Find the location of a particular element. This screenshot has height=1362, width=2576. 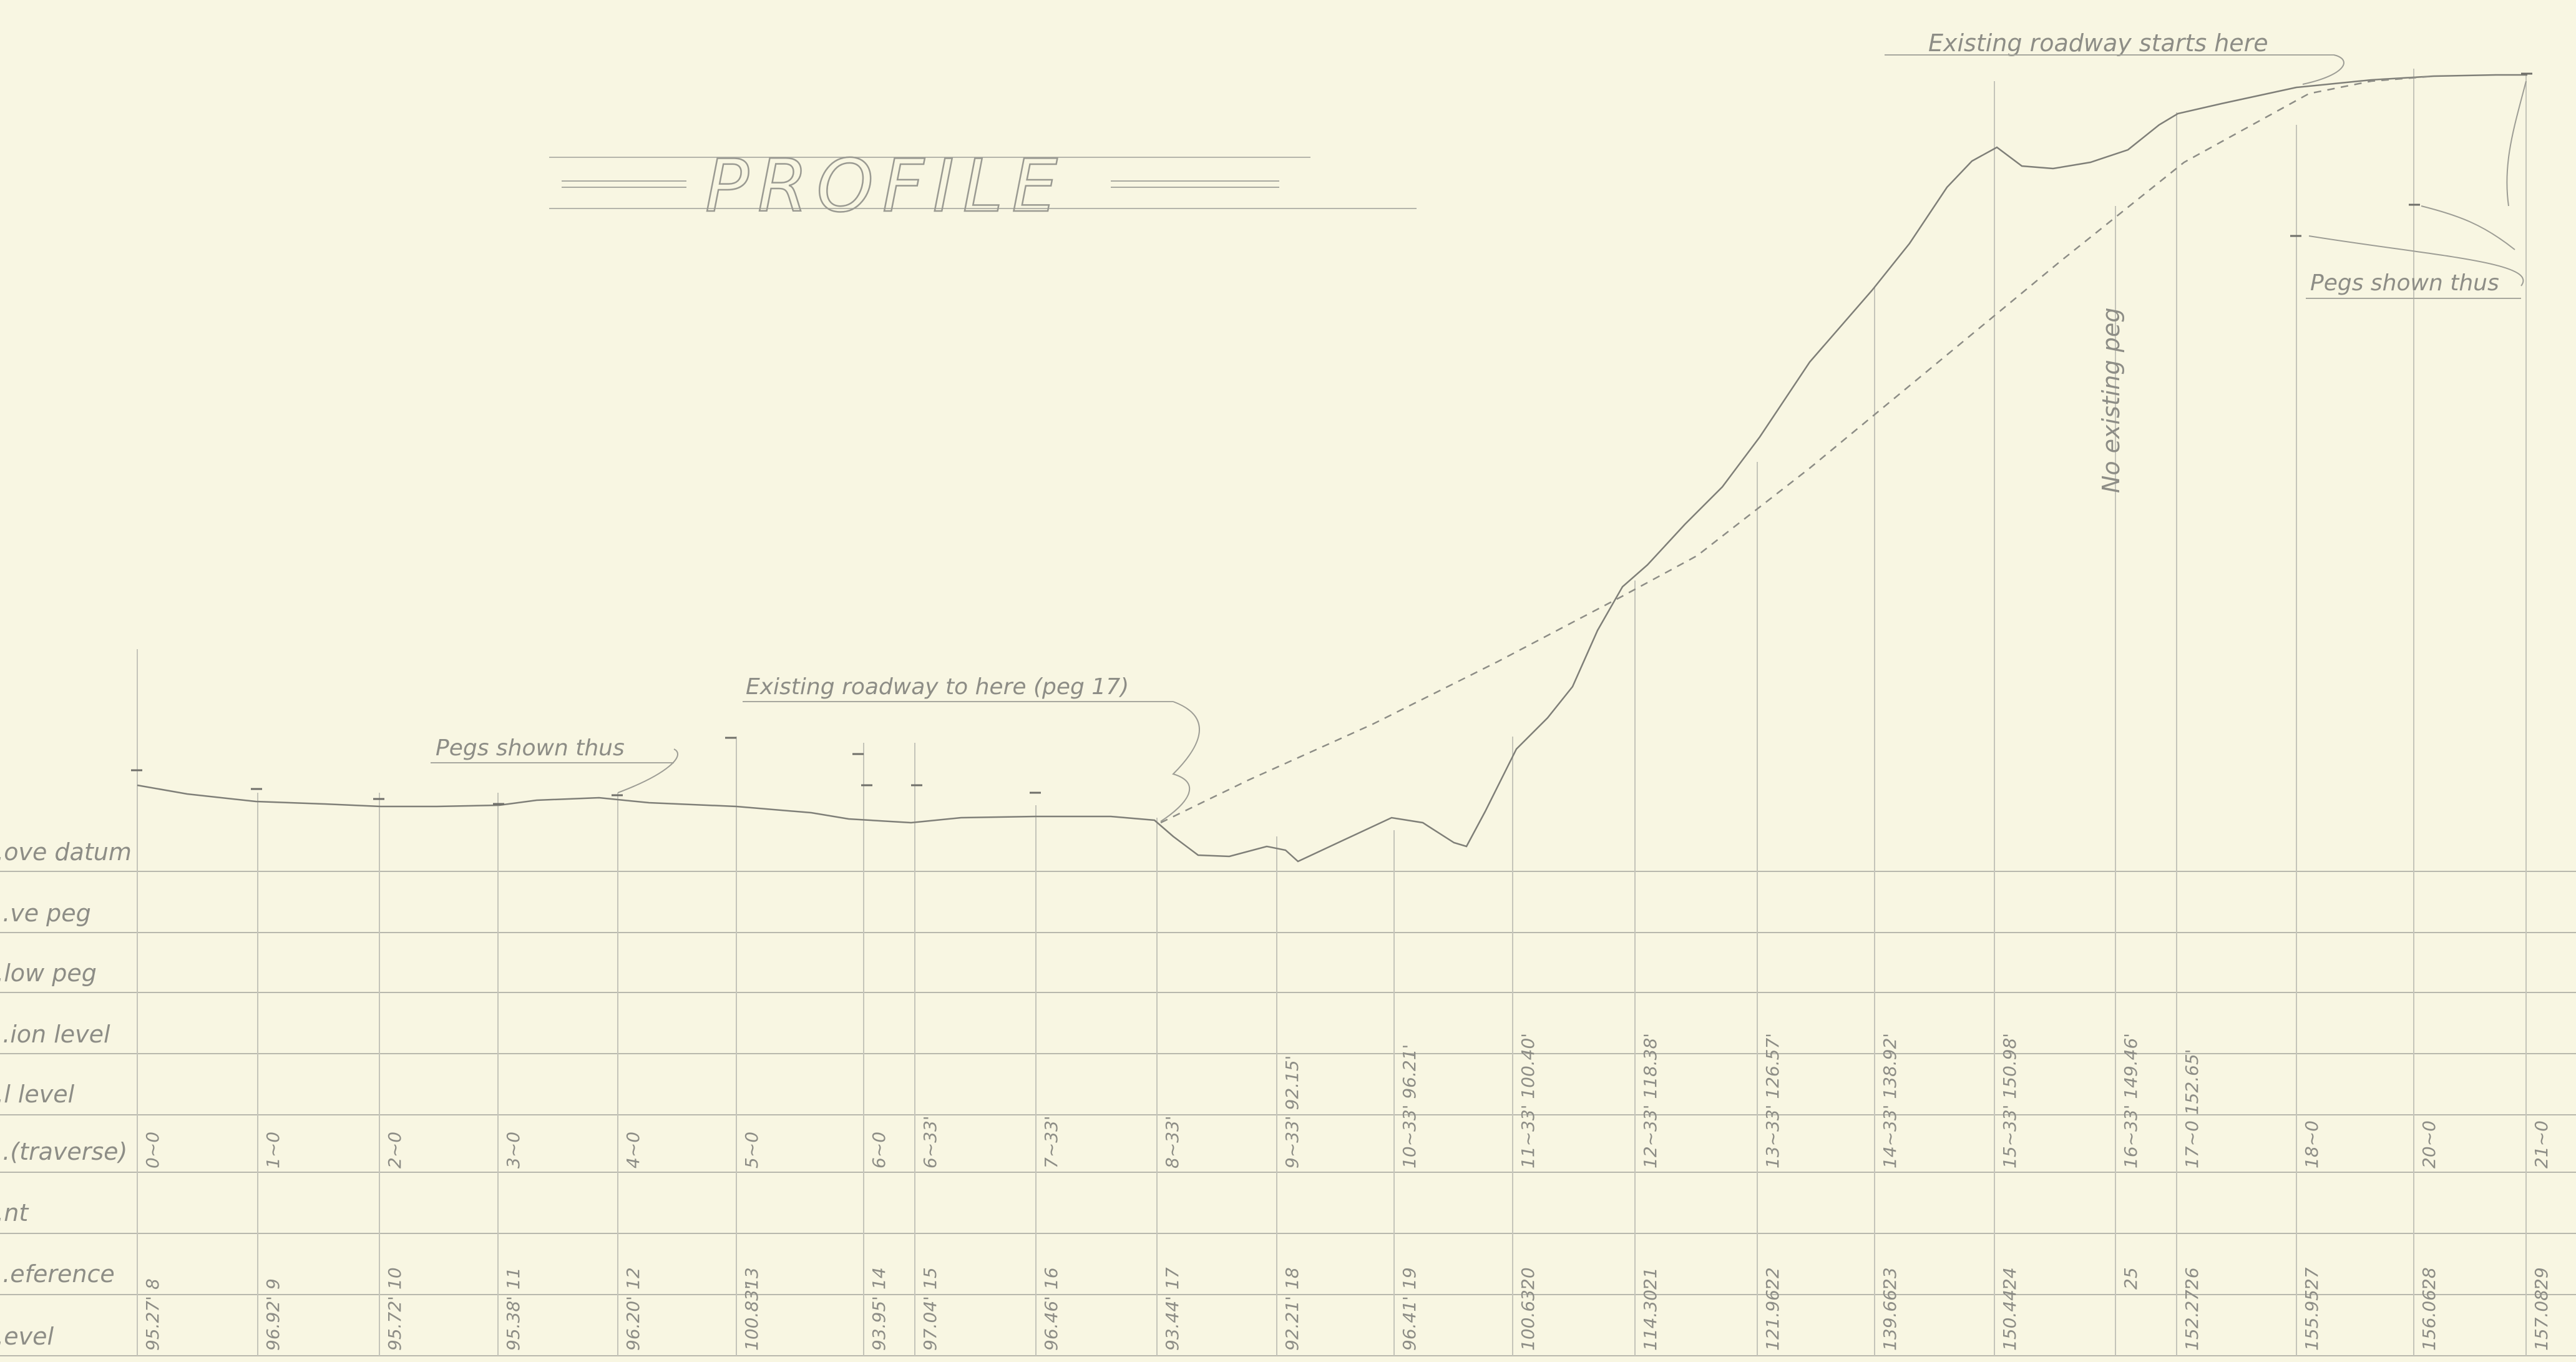

station-peg-number: 14 is located at coordinates (879, 1278).